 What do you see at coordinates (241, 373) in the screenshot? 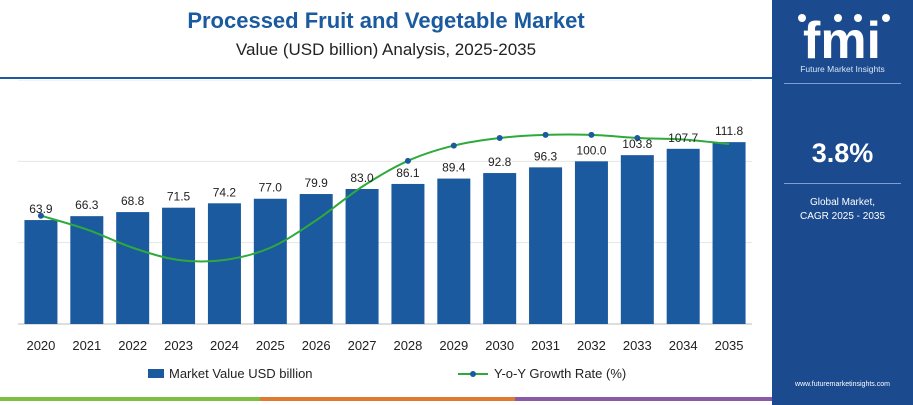
I see `legend-bar-label: Market Value USD billion` at bounding box center [241, 373].